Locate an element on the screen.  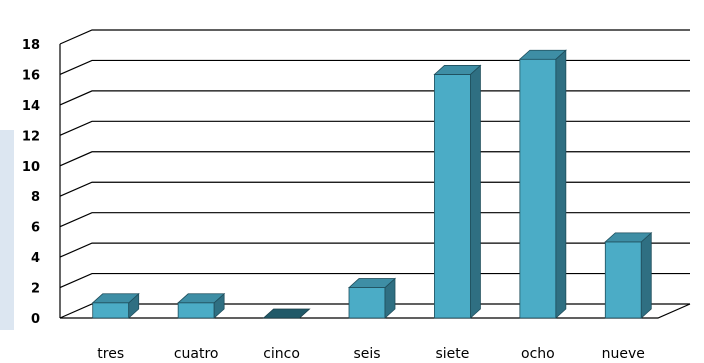
x-tick-label: siete is located at coordinates (452, 354).